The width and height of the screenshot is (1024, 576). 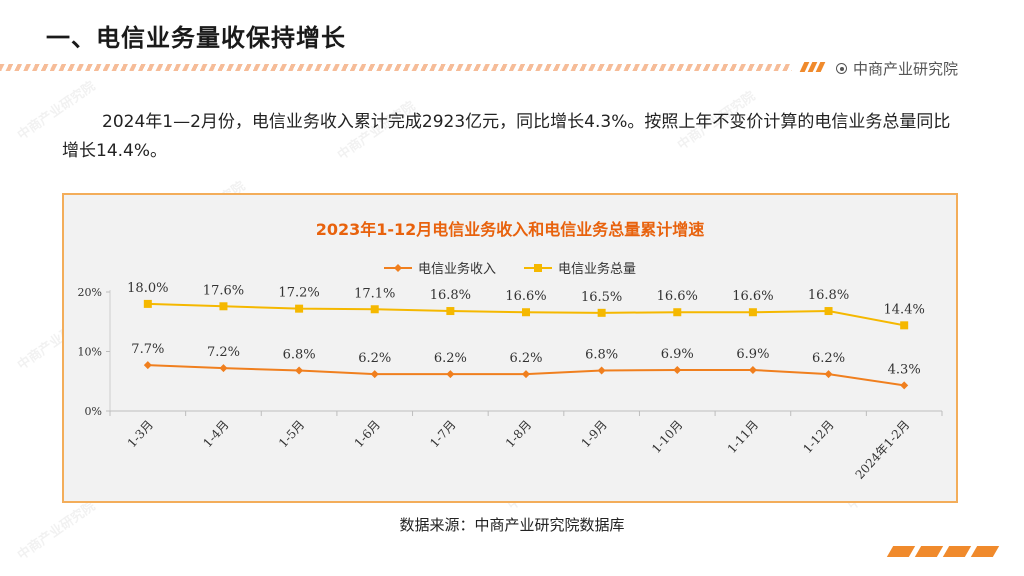 I want to click on slide-title: 一、电信业务量收保持增长, so click(x=196, y=38).